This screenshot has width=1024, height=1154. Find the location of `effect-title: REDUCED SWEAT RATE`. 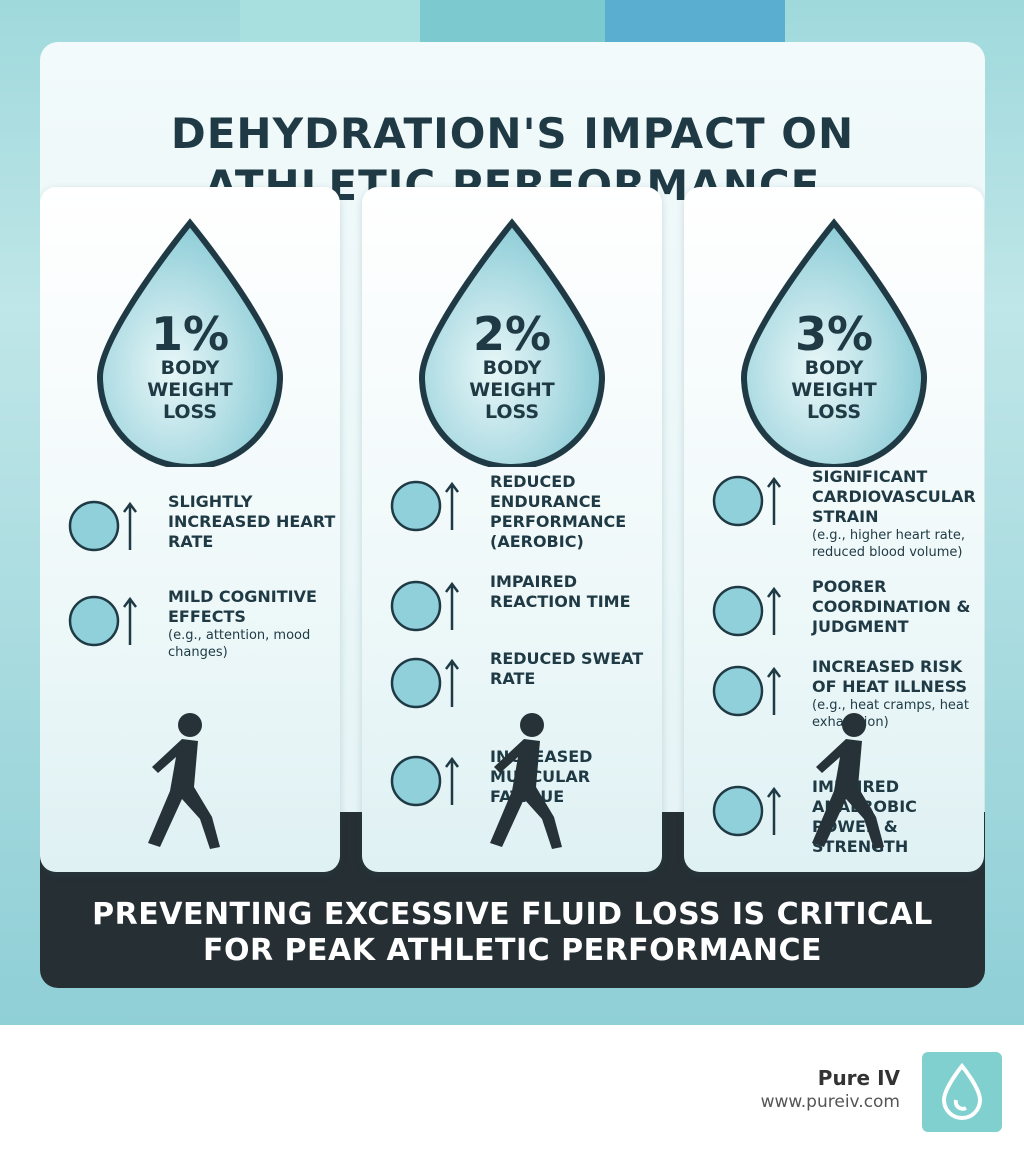

effect-title: REDUCED SWEAT RATE is located at coordinates (567, 668).